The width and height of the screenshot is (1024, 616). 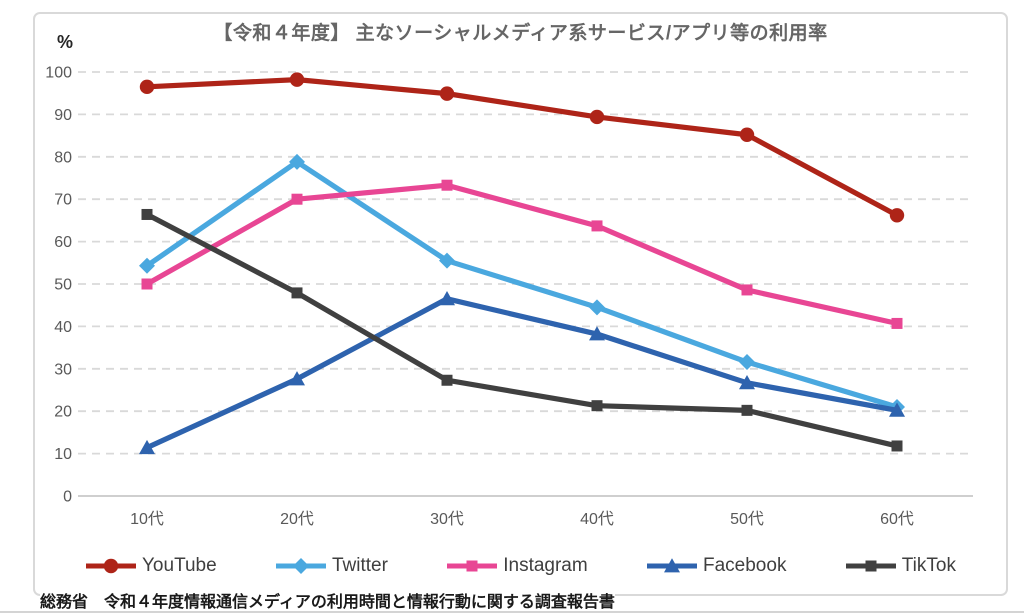 What do you see at coordinates (63, 369) in the screenshot?
I see `y-tick-label: 30` at bounding box center [63, 369].